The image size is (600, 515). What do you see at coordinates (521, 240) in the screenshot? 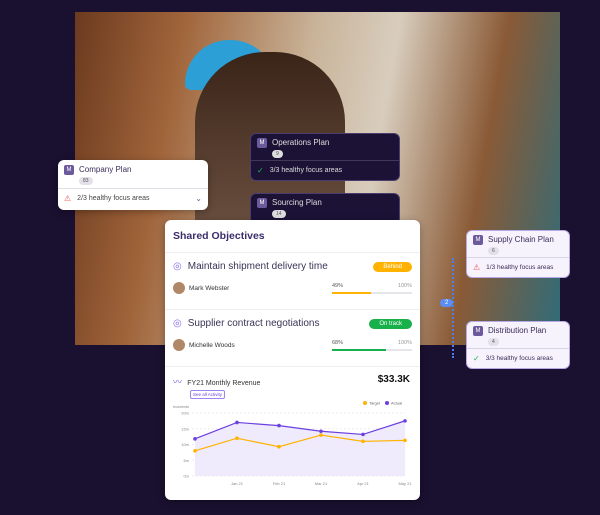
I see `plan-title: Supply Chain Plan` at bounding box center [521, 240].